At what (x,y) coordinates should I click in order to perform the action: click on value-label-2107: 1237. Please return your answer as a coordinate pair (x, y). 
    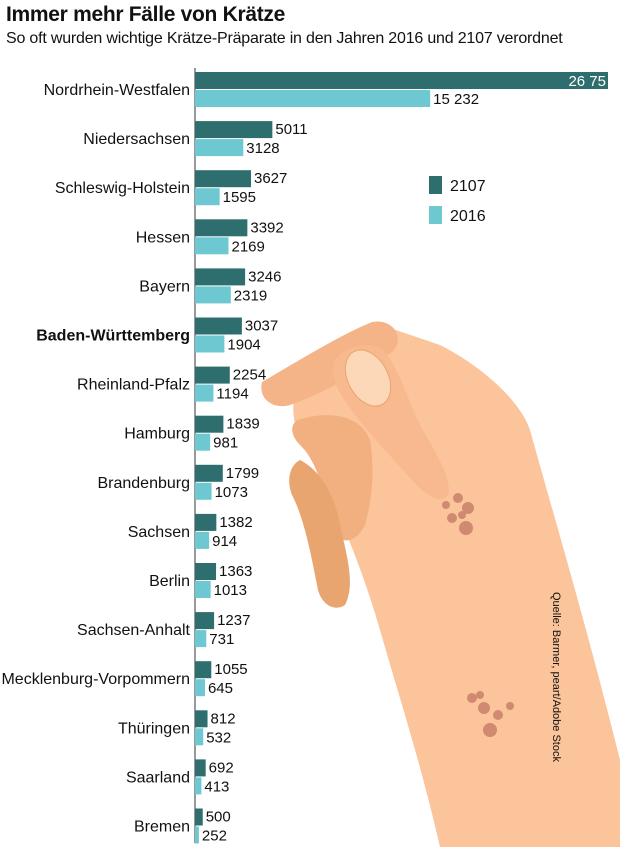
    Looking at the image, I should click on (233, 620).